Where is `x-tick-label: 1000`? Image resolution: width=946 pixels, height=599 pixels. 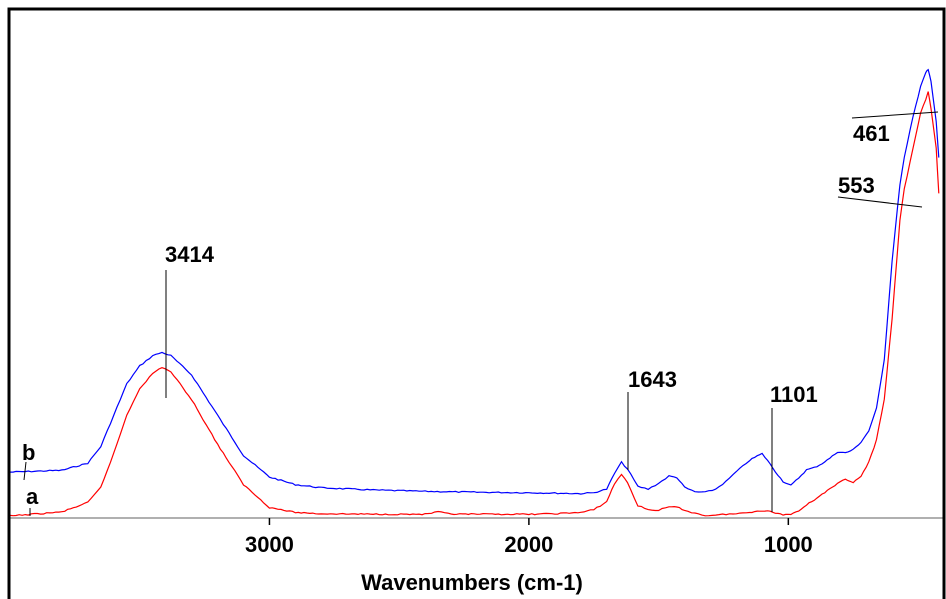 x-tick-label: 1000 is located at coordinates (788, 544).